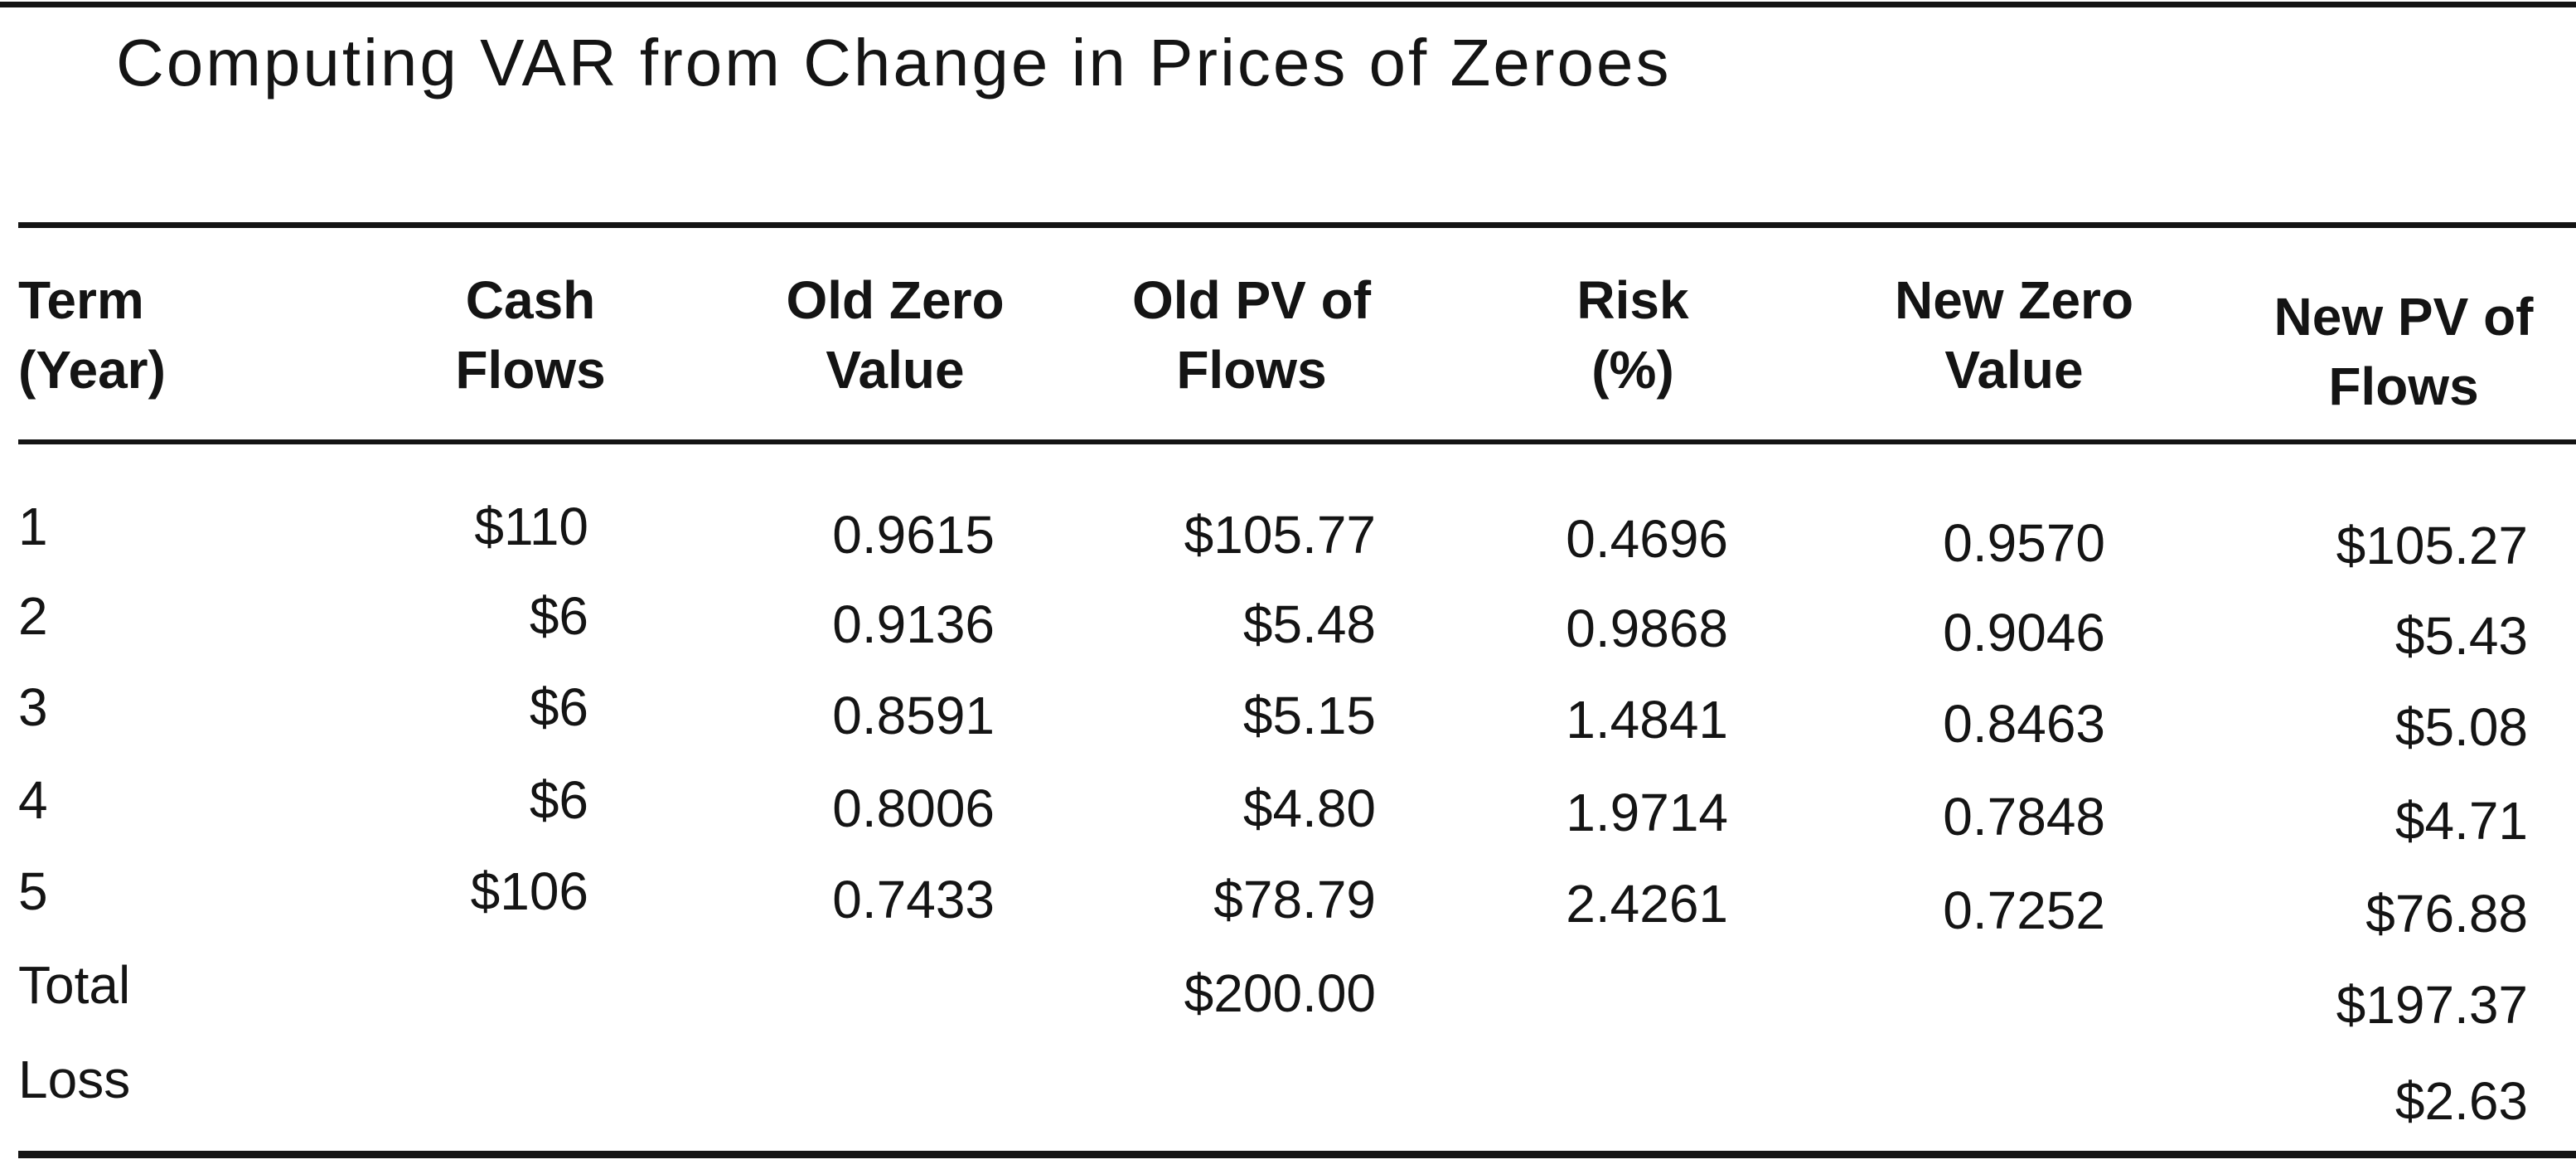  What do you see at coordinates (2432, 1005) in the screenshot?
I see `total-new-pv: $197.37` at bounding box center [2432, 1005].